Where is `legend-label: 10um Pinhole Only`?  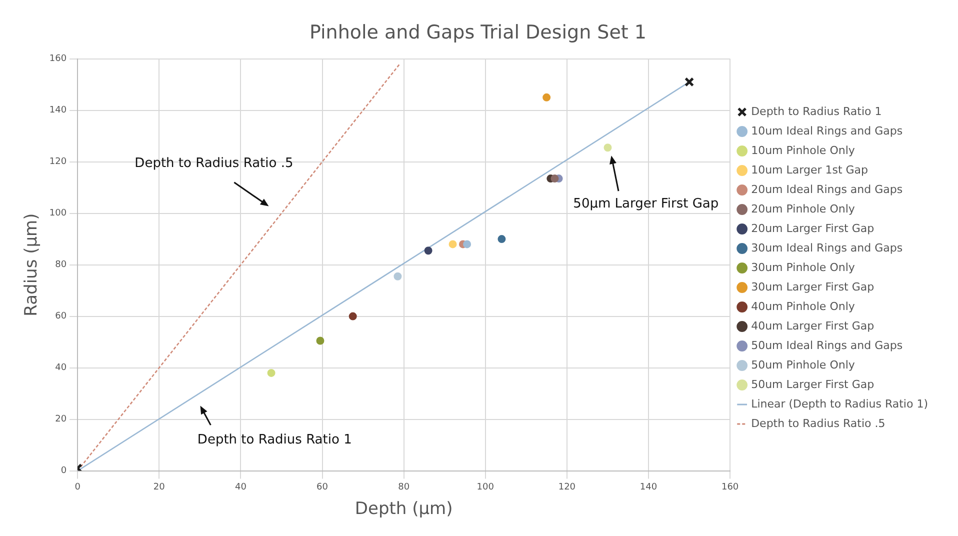
legend-label: 10um Pinhole Only is located at coordinates (803, 150).